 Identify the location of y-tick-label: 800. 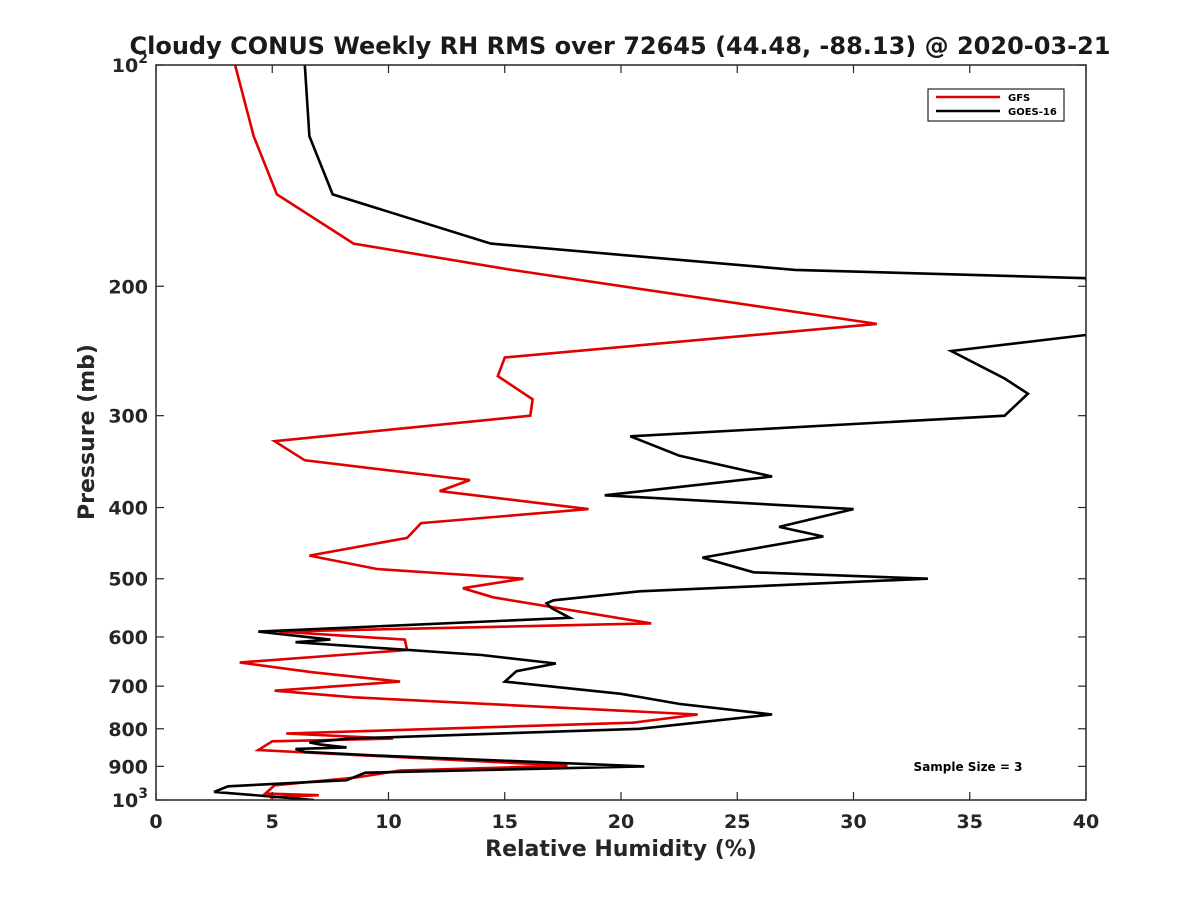
(128, 730).